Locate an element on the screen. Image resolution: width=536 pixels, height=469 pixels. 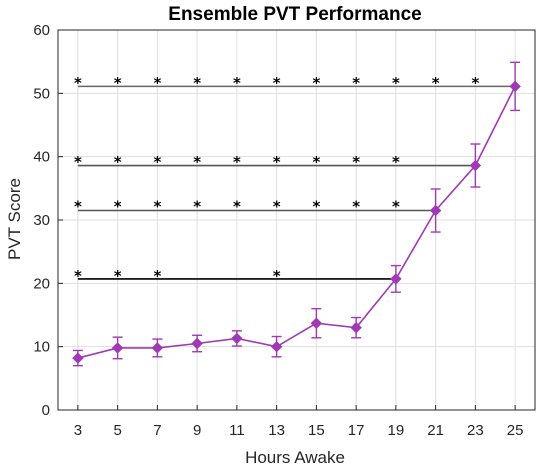
x-tick-label: 5 is located at coordinates (117, 430).